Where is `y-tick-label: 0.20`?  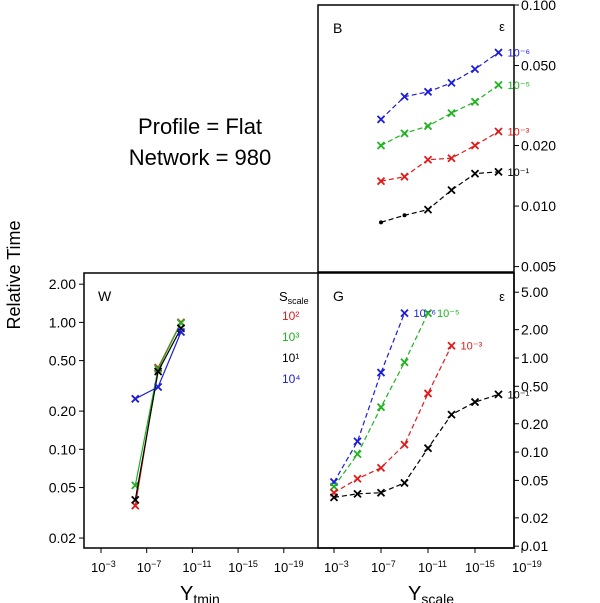
y-tick-label: 0.20 is located at coordinates (62, 411).